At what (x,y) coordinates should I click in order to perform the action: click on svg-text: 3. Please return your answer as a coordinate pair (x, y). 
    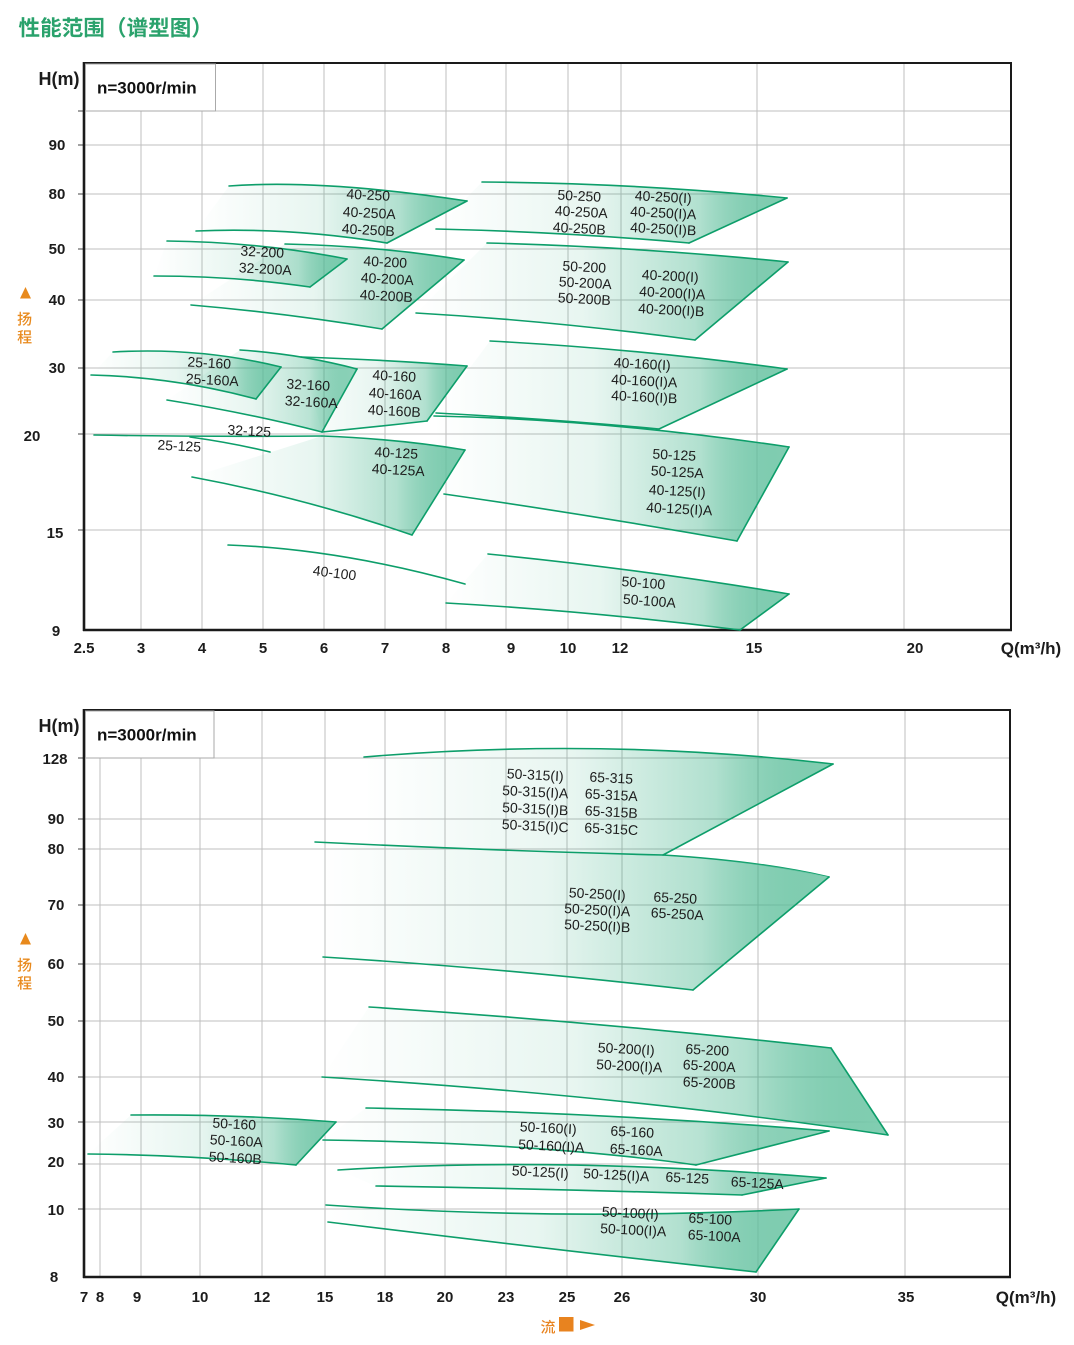
    Looking at the image, I should click on (141, 648).